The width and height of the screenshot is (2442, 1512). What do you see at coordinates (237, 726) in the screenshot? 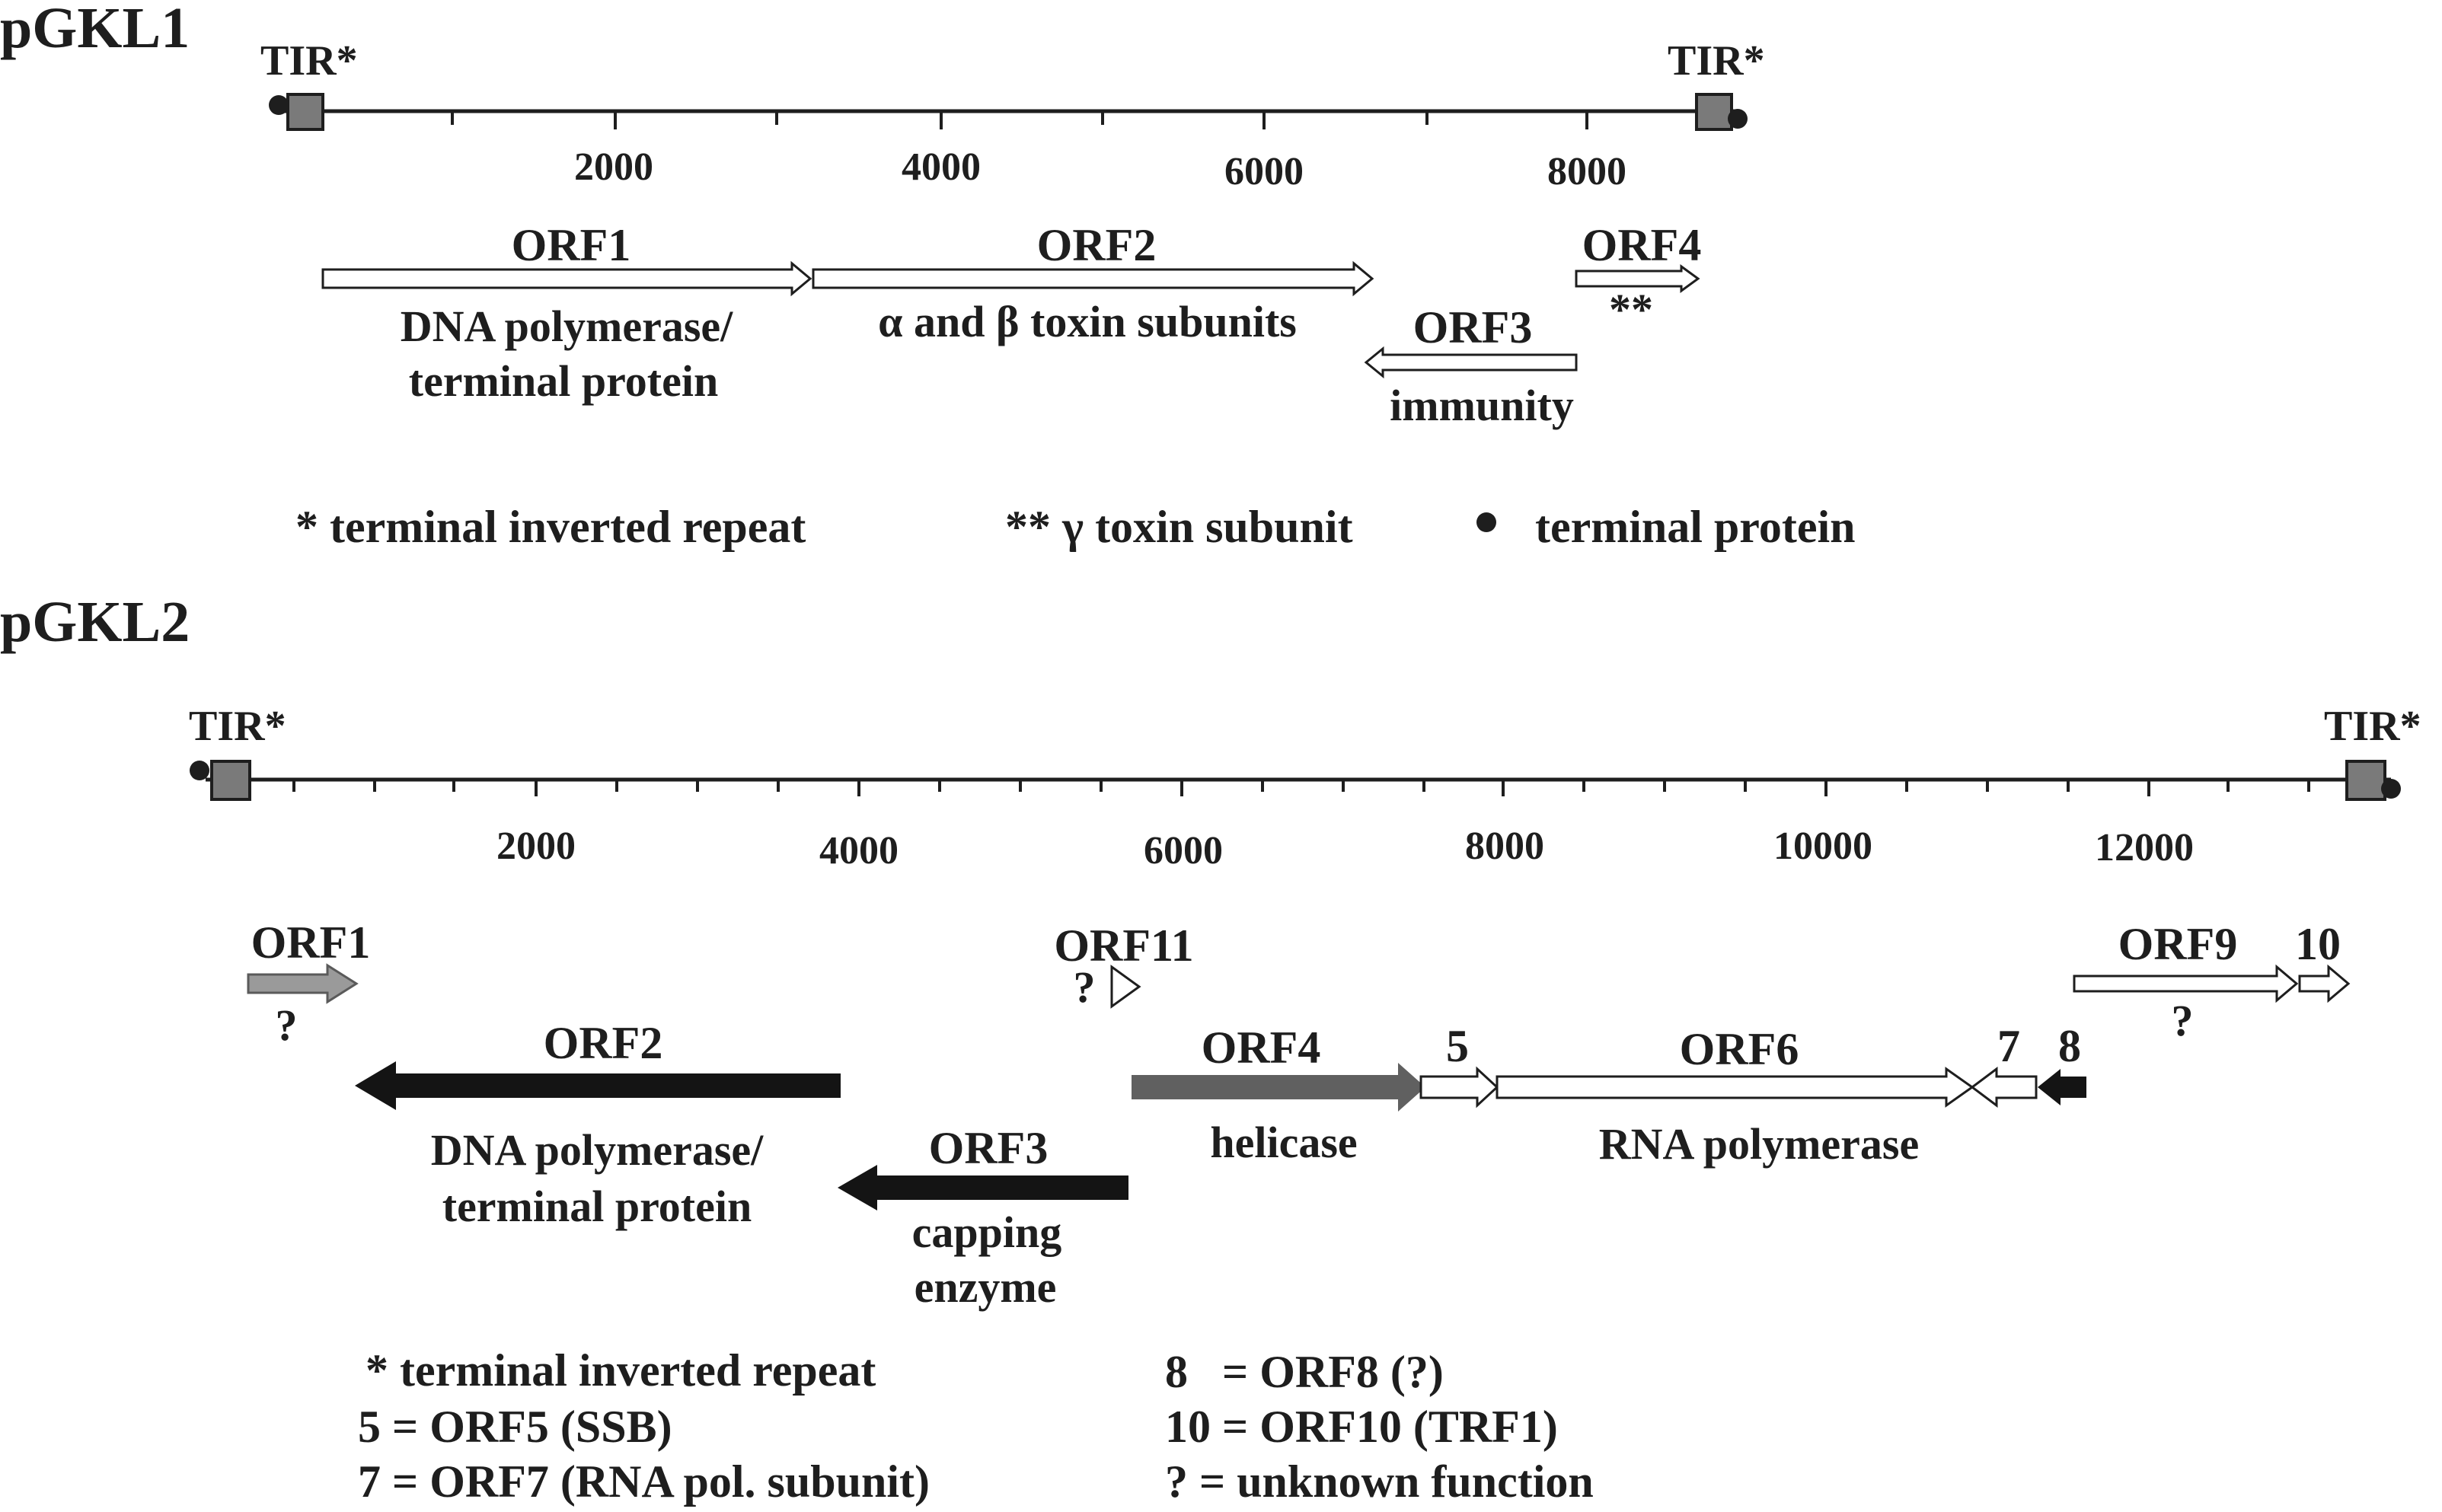
I see `pgkl2-tir-left-label: TIR*` at bounding box center [237, 726].